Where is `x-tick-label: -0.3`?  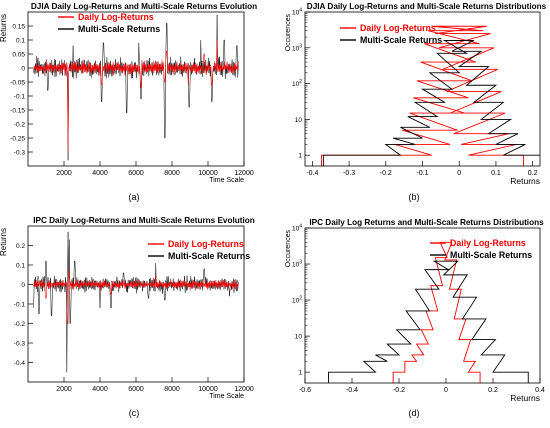 x-tick-label: -0.3 is located at coordinates (349, 173).